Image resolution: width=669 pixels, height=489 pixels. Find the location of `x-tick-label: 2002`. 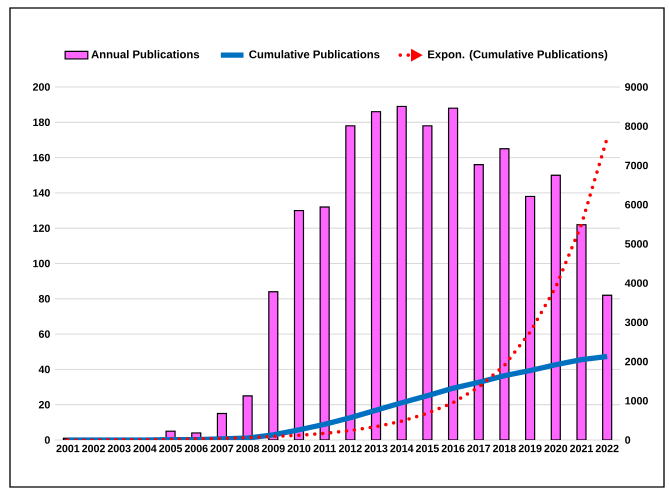

x-tick-label: 2002 is located at coordinates (93, 448).